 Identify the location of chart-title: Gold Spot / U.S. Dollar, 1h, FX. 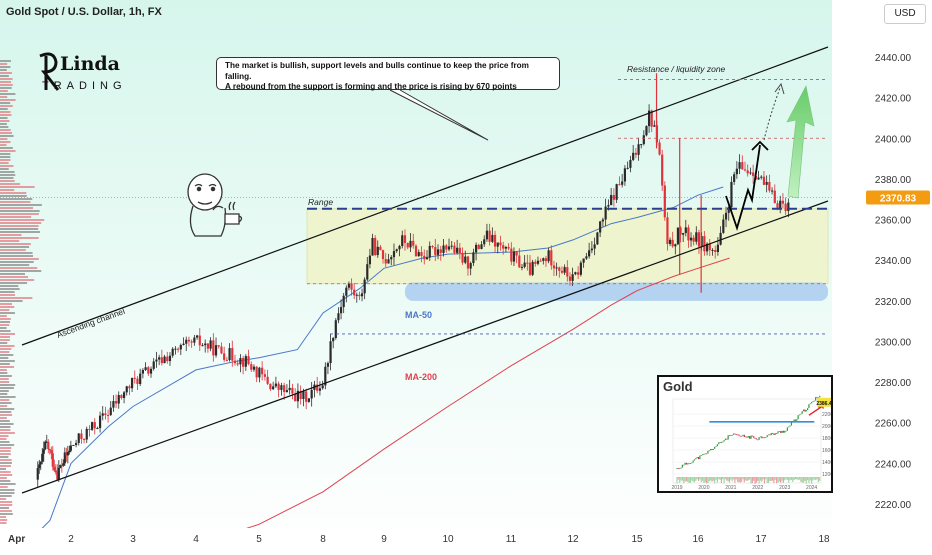
(84, 12).